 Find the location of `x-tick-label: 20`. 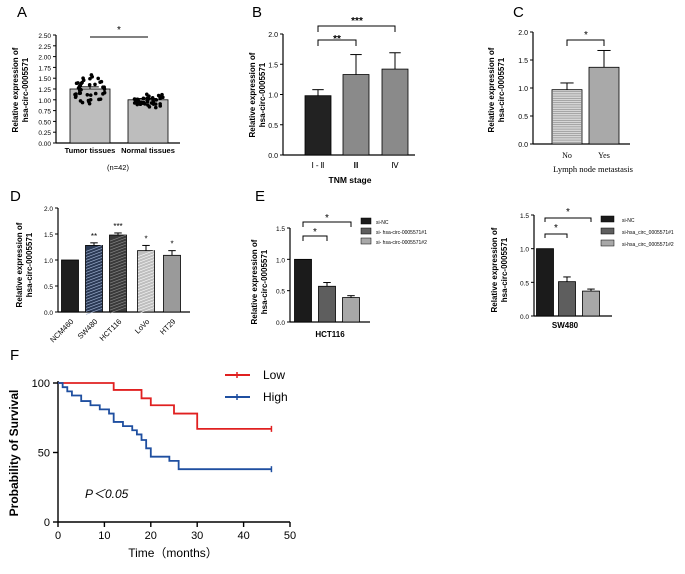

x-tick-label: 20 is located at coordinates (151, 536).